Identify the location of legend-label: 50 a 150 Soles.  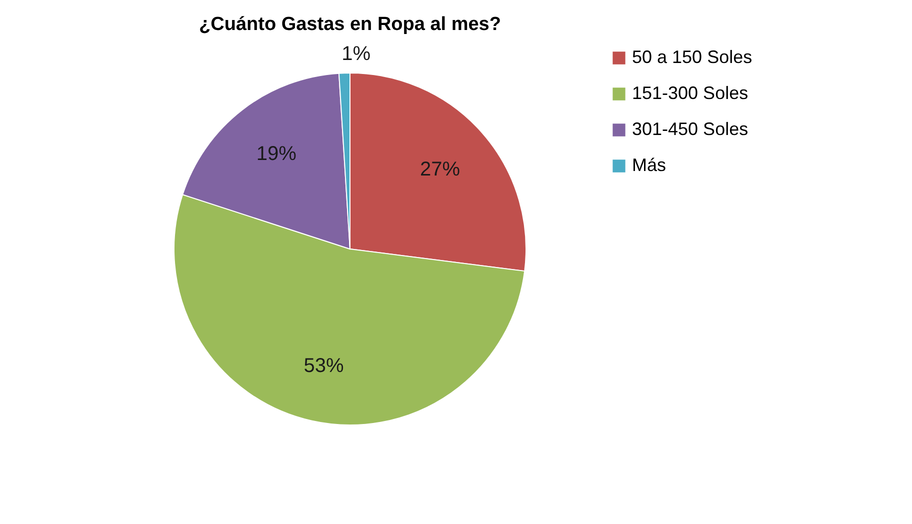
(692, 57).